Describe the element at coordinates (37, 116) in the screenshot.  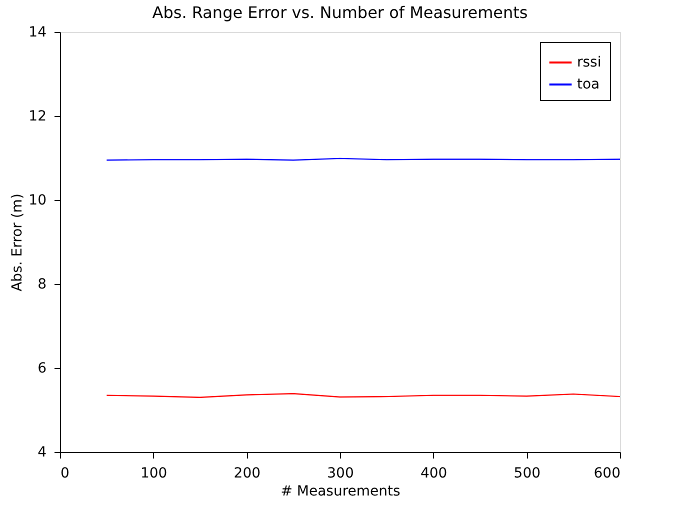
I see `y-tick-label: 12` at that location.